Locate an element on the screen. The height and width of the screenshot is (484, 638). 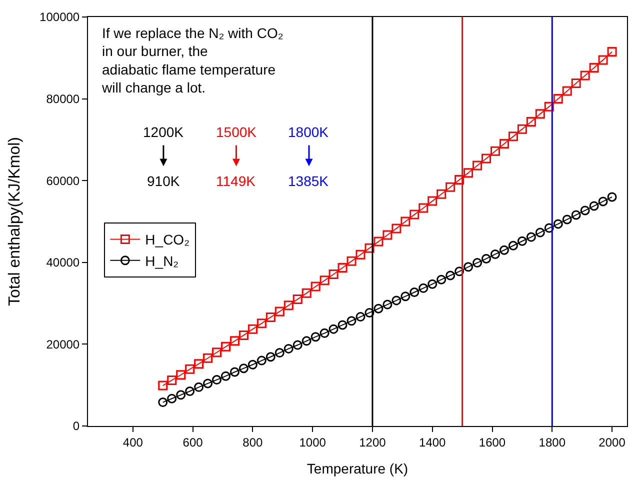
y-tick-label: 20000 is located at coordinates (63, 344).